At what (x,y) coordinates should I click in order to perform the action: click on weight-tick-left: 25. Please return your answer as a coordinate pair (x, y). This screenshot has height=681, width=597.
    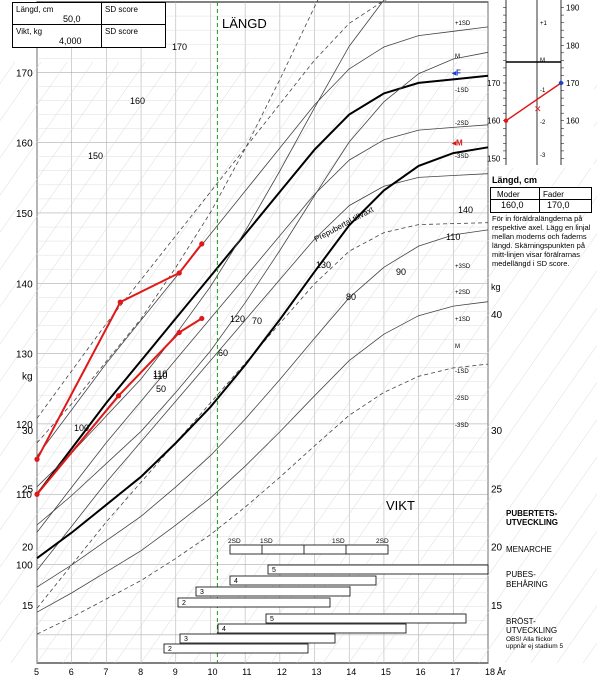
    Looking at the image, I should click on (28, 489).